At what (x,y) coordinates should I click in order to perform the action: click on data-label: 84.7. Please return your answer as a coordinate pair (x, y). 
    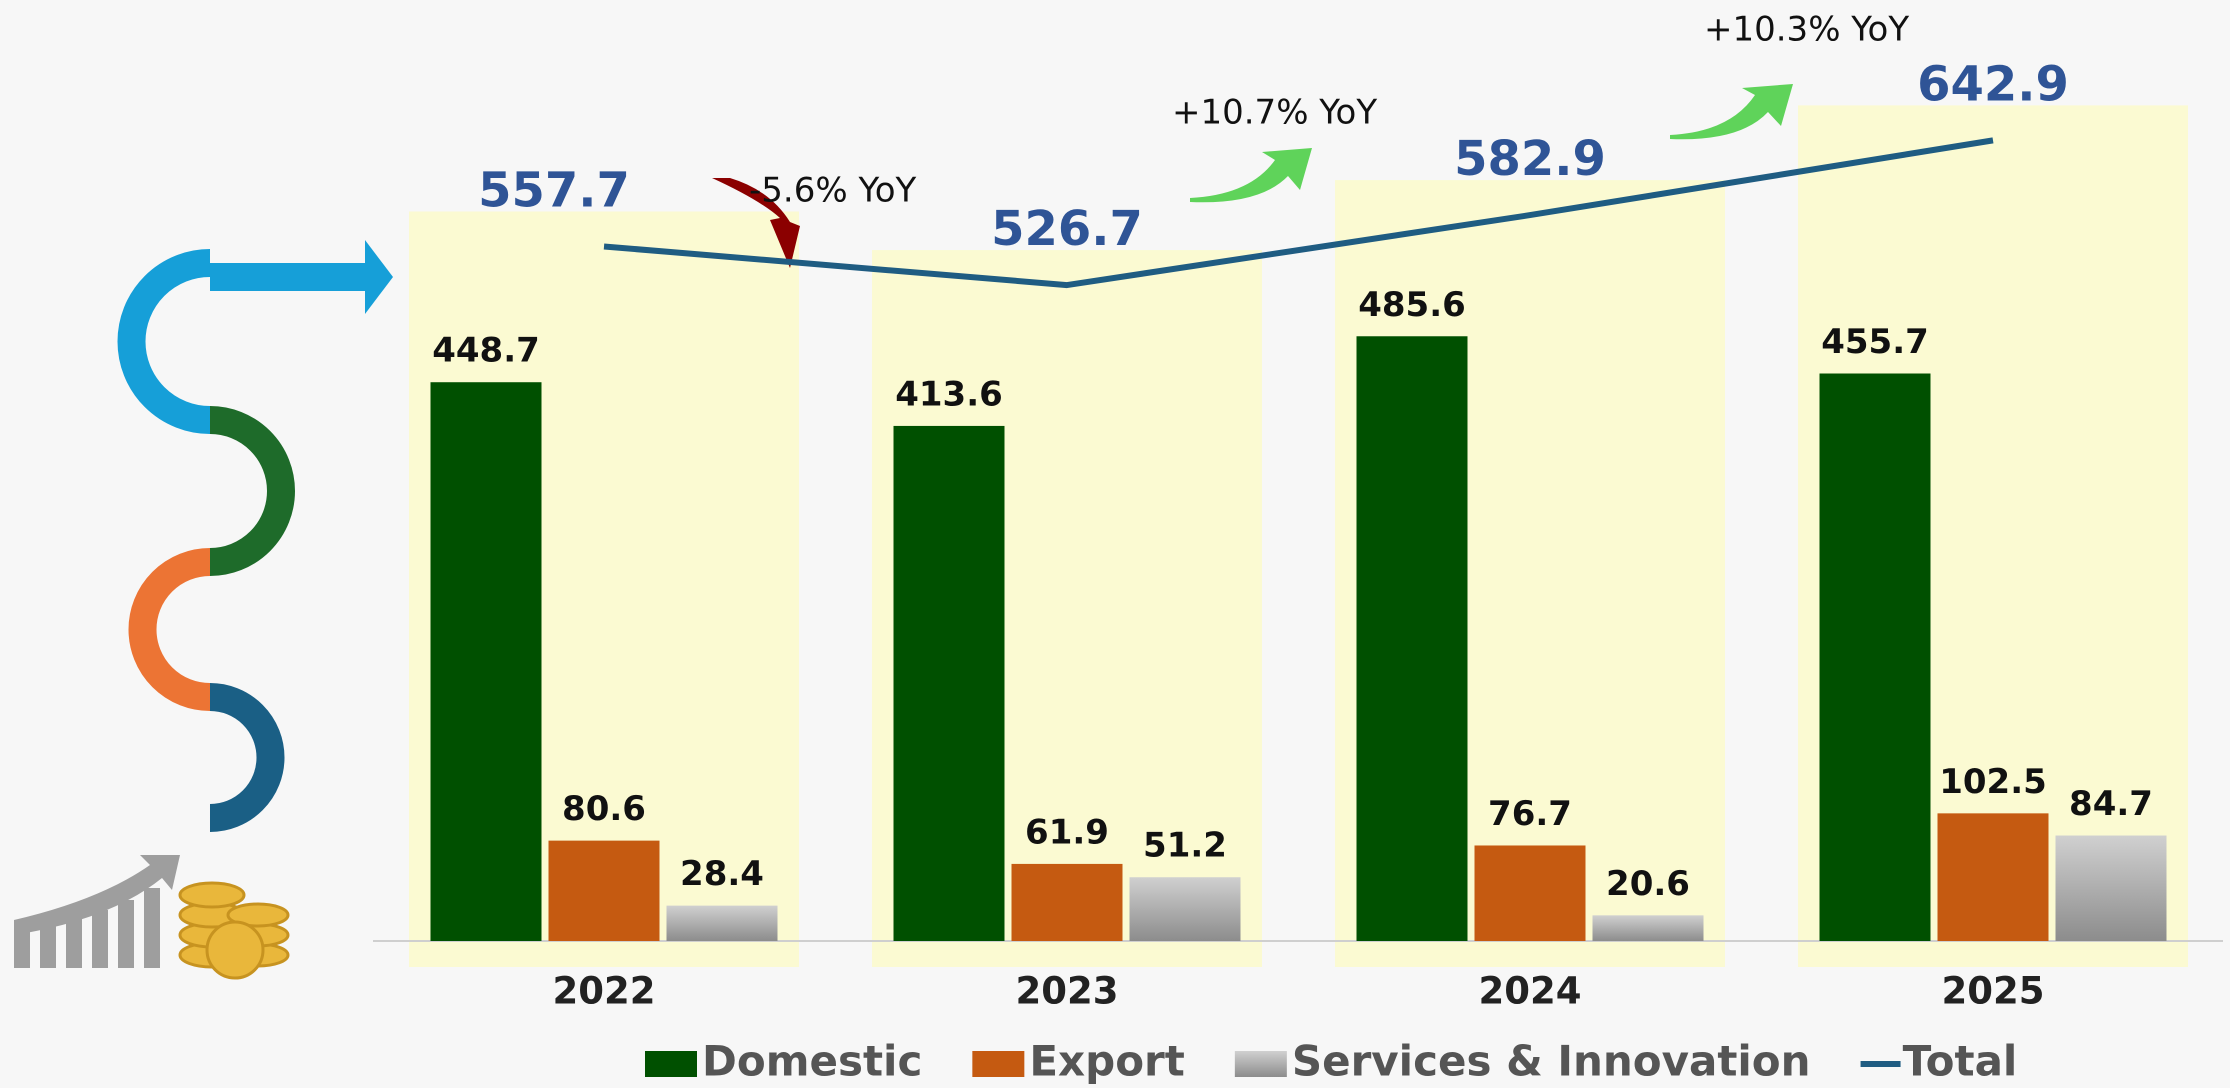
    Looking at the image, I should click on (2111, 804).